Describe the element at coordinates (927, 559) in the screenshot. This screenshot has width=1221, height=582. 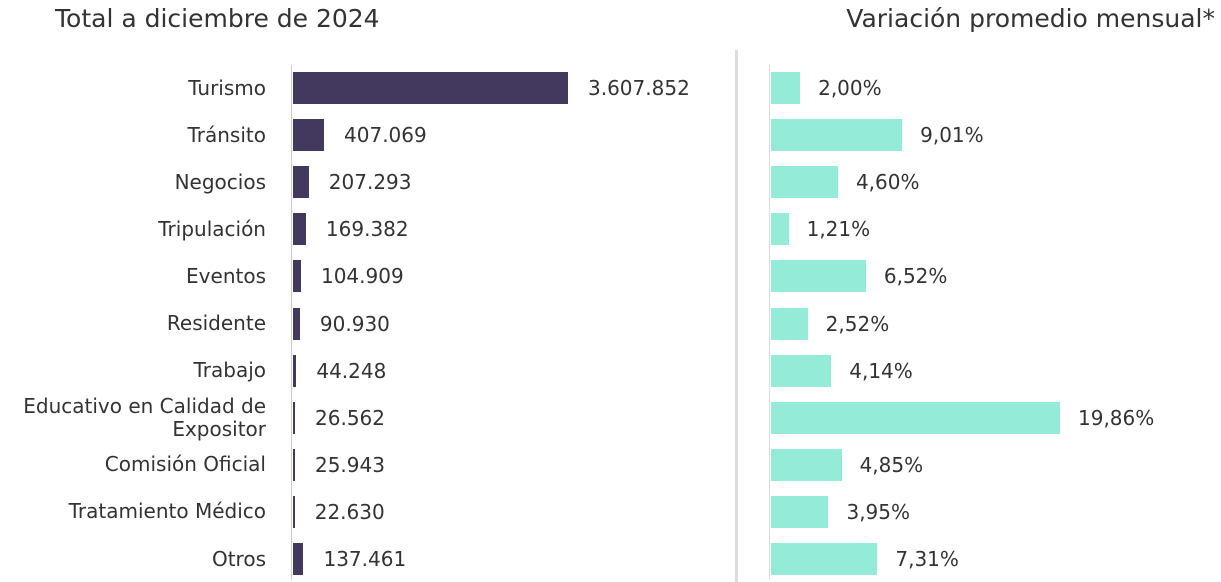
I see `value-label: 7,31%` at that location.